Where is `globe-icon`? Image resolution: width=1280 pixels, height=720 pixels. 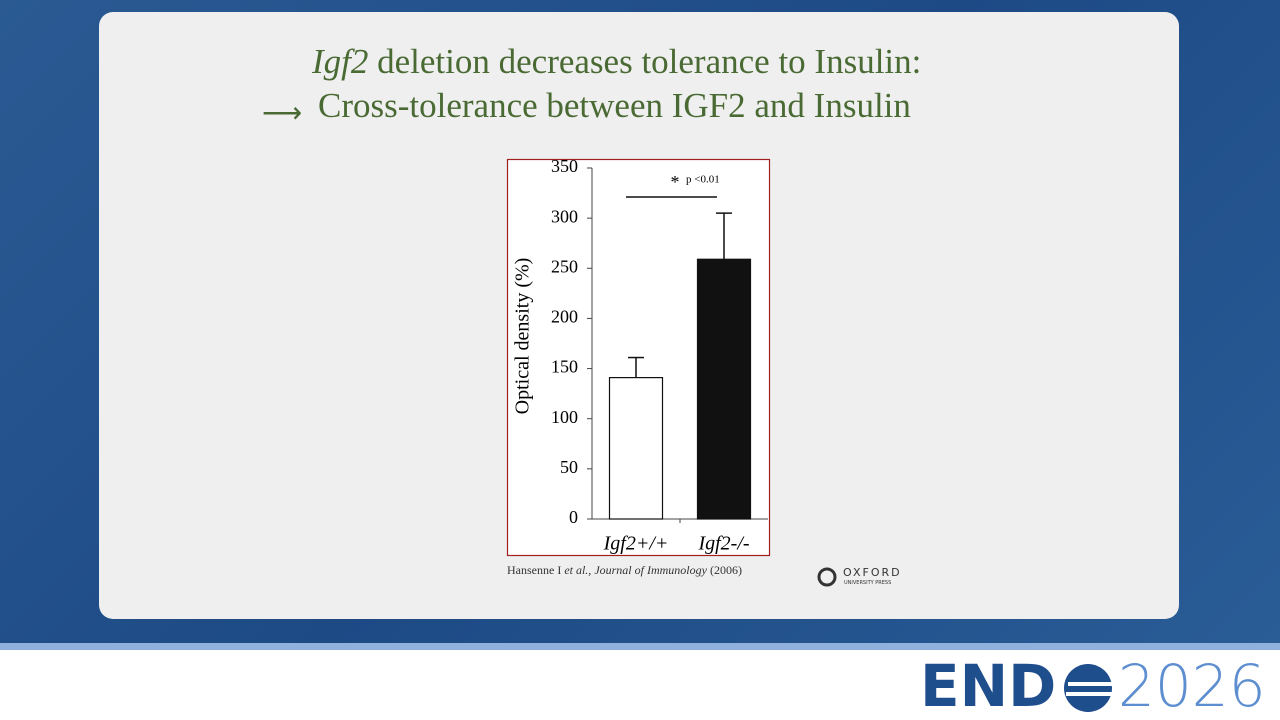
globe-icon is located at coordinates (1090, 688).